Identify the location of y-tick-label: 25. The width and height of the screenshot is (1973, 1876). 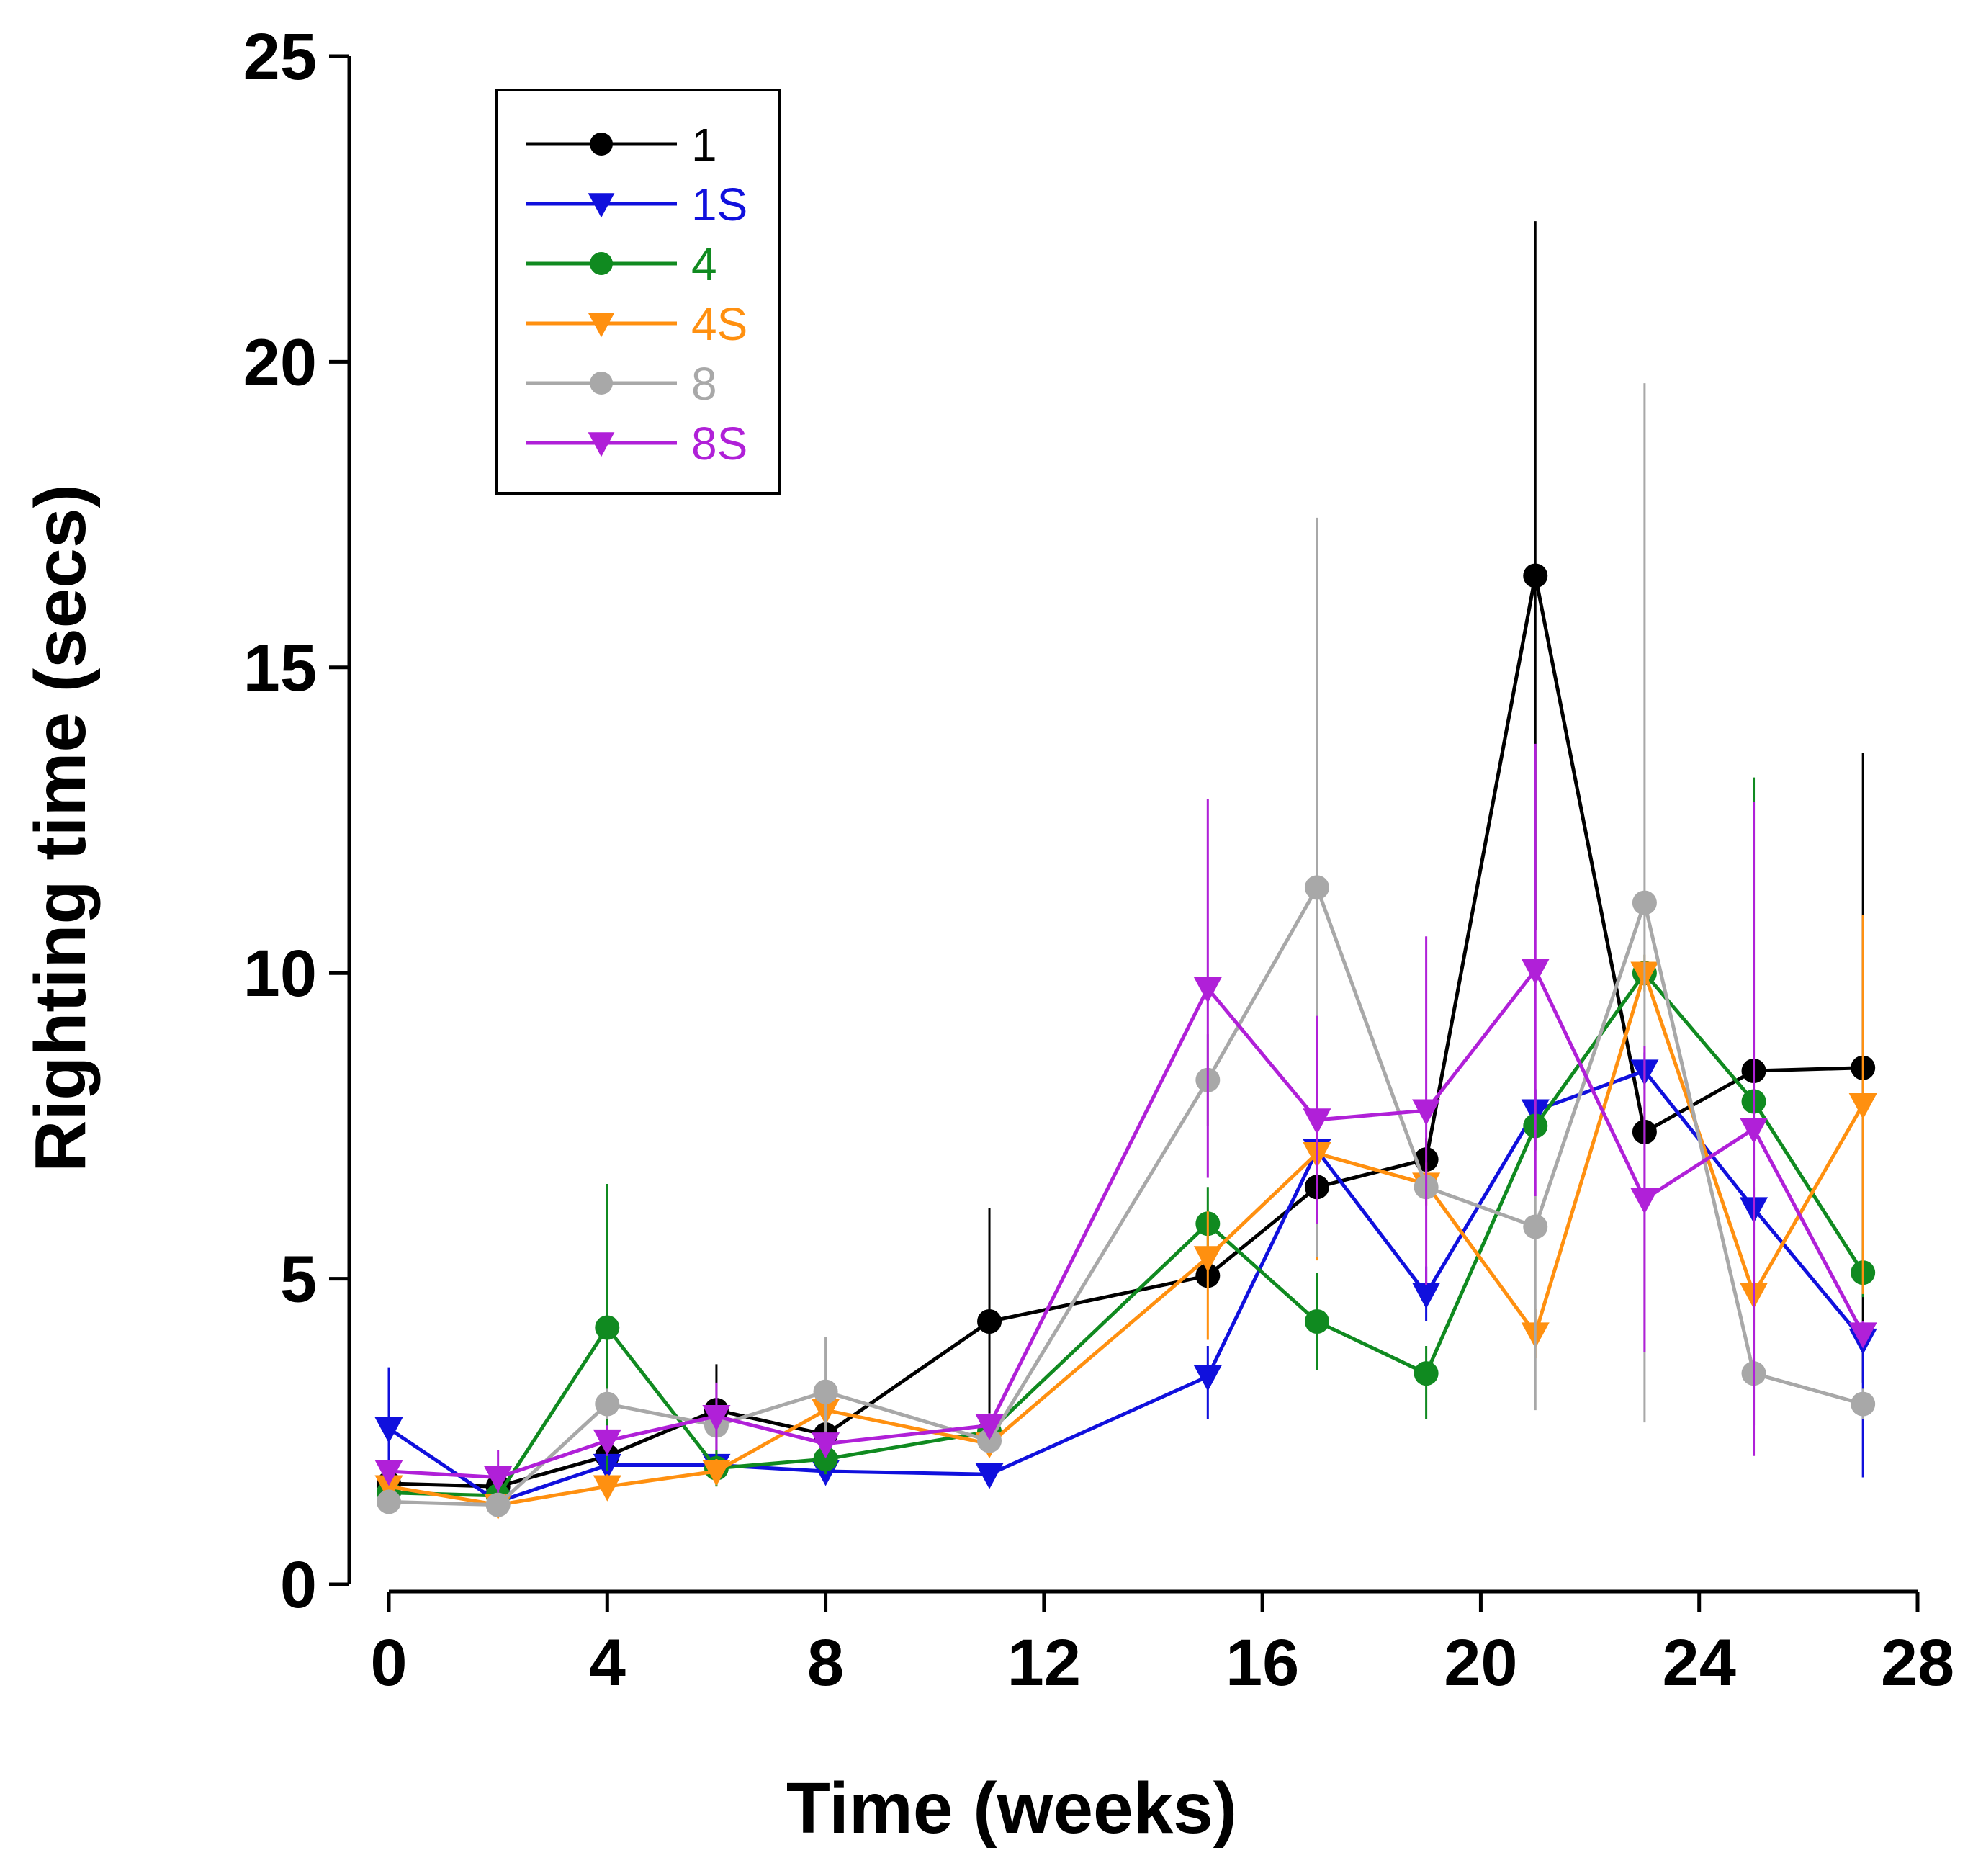
(280, 57).